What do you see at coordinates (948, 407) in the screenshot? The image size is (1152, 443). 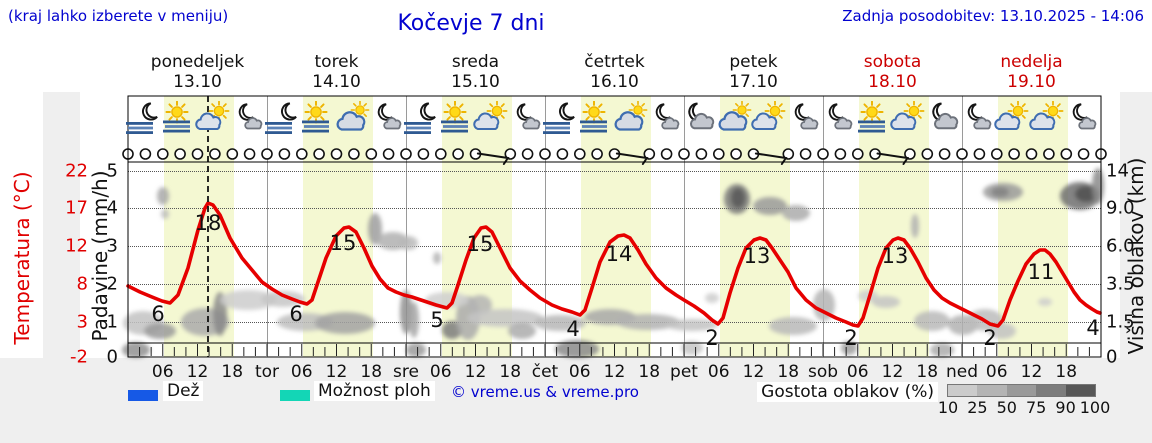 I see `density-tick-label: 10` at bounding box center [948, 407].